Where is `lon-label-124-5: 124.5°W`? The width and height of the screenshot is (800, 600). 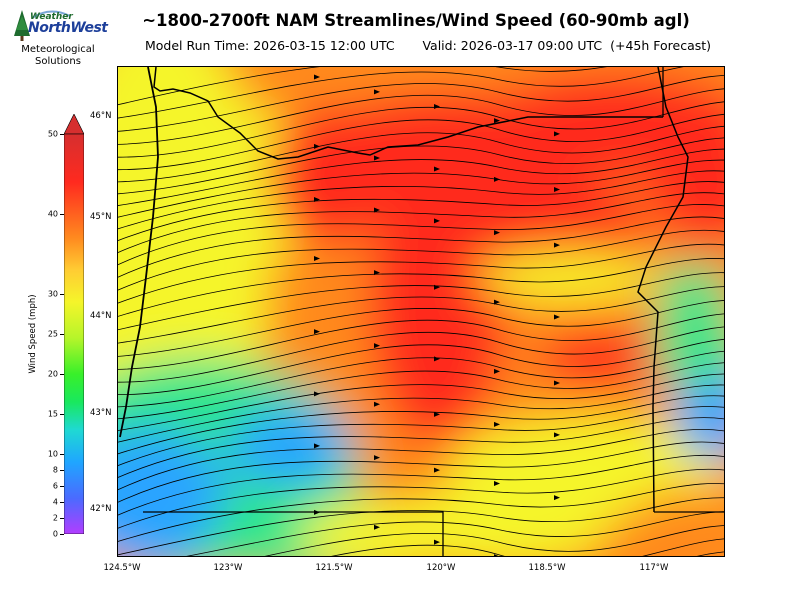
lon-label-124-5: 124.5°W is located at coordinates (122, 568).